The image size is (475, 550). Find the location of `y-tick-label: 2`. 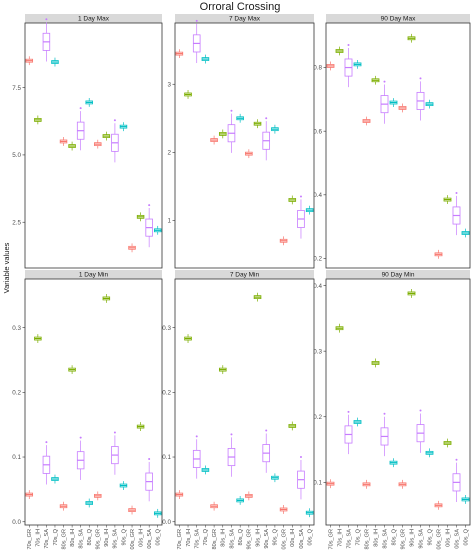

y-tick-label: 2 is located at coordinates (169, 153).